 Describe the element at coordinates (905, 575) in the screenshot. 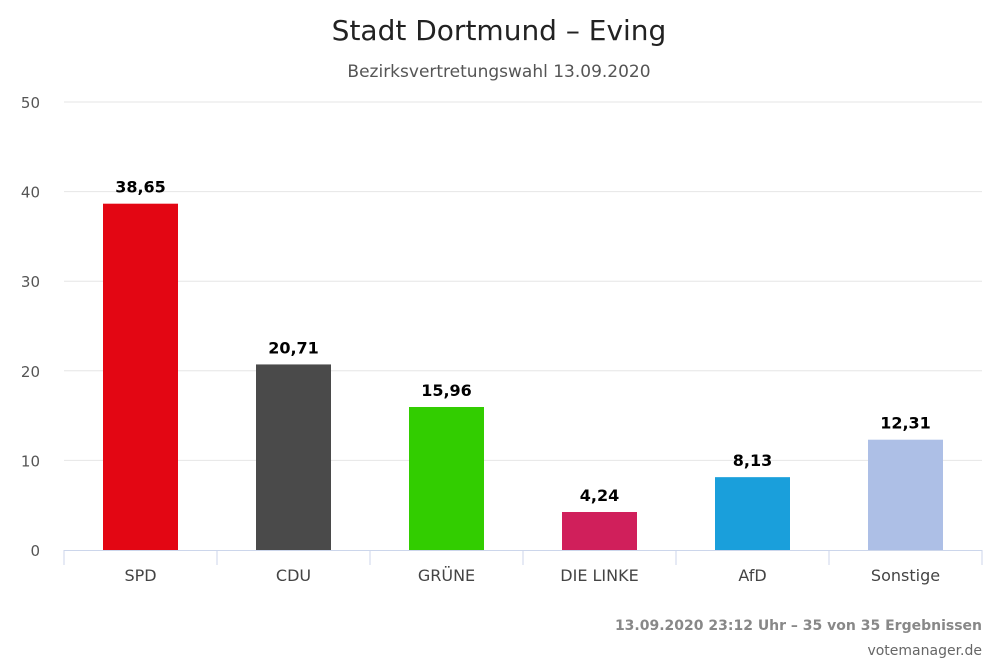

I see `x-tick-label: Sonstige` at that location.